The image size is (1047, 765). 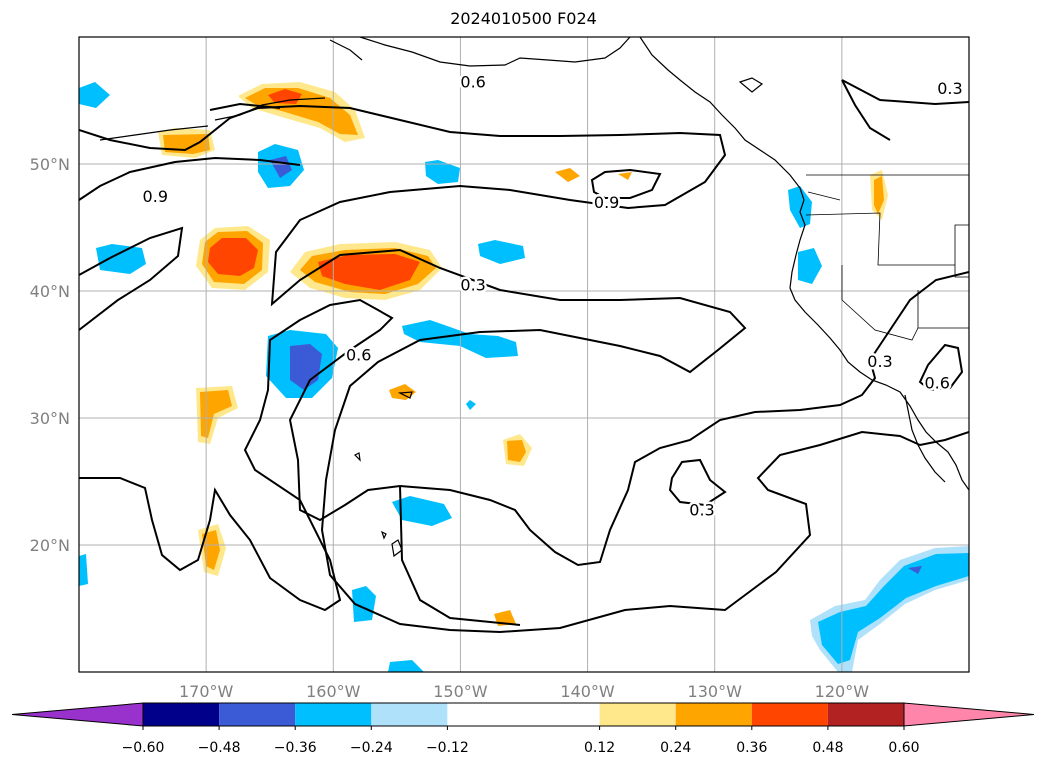 I want to click on lon-tick-label: 160°W, so click(x=333, y=691).